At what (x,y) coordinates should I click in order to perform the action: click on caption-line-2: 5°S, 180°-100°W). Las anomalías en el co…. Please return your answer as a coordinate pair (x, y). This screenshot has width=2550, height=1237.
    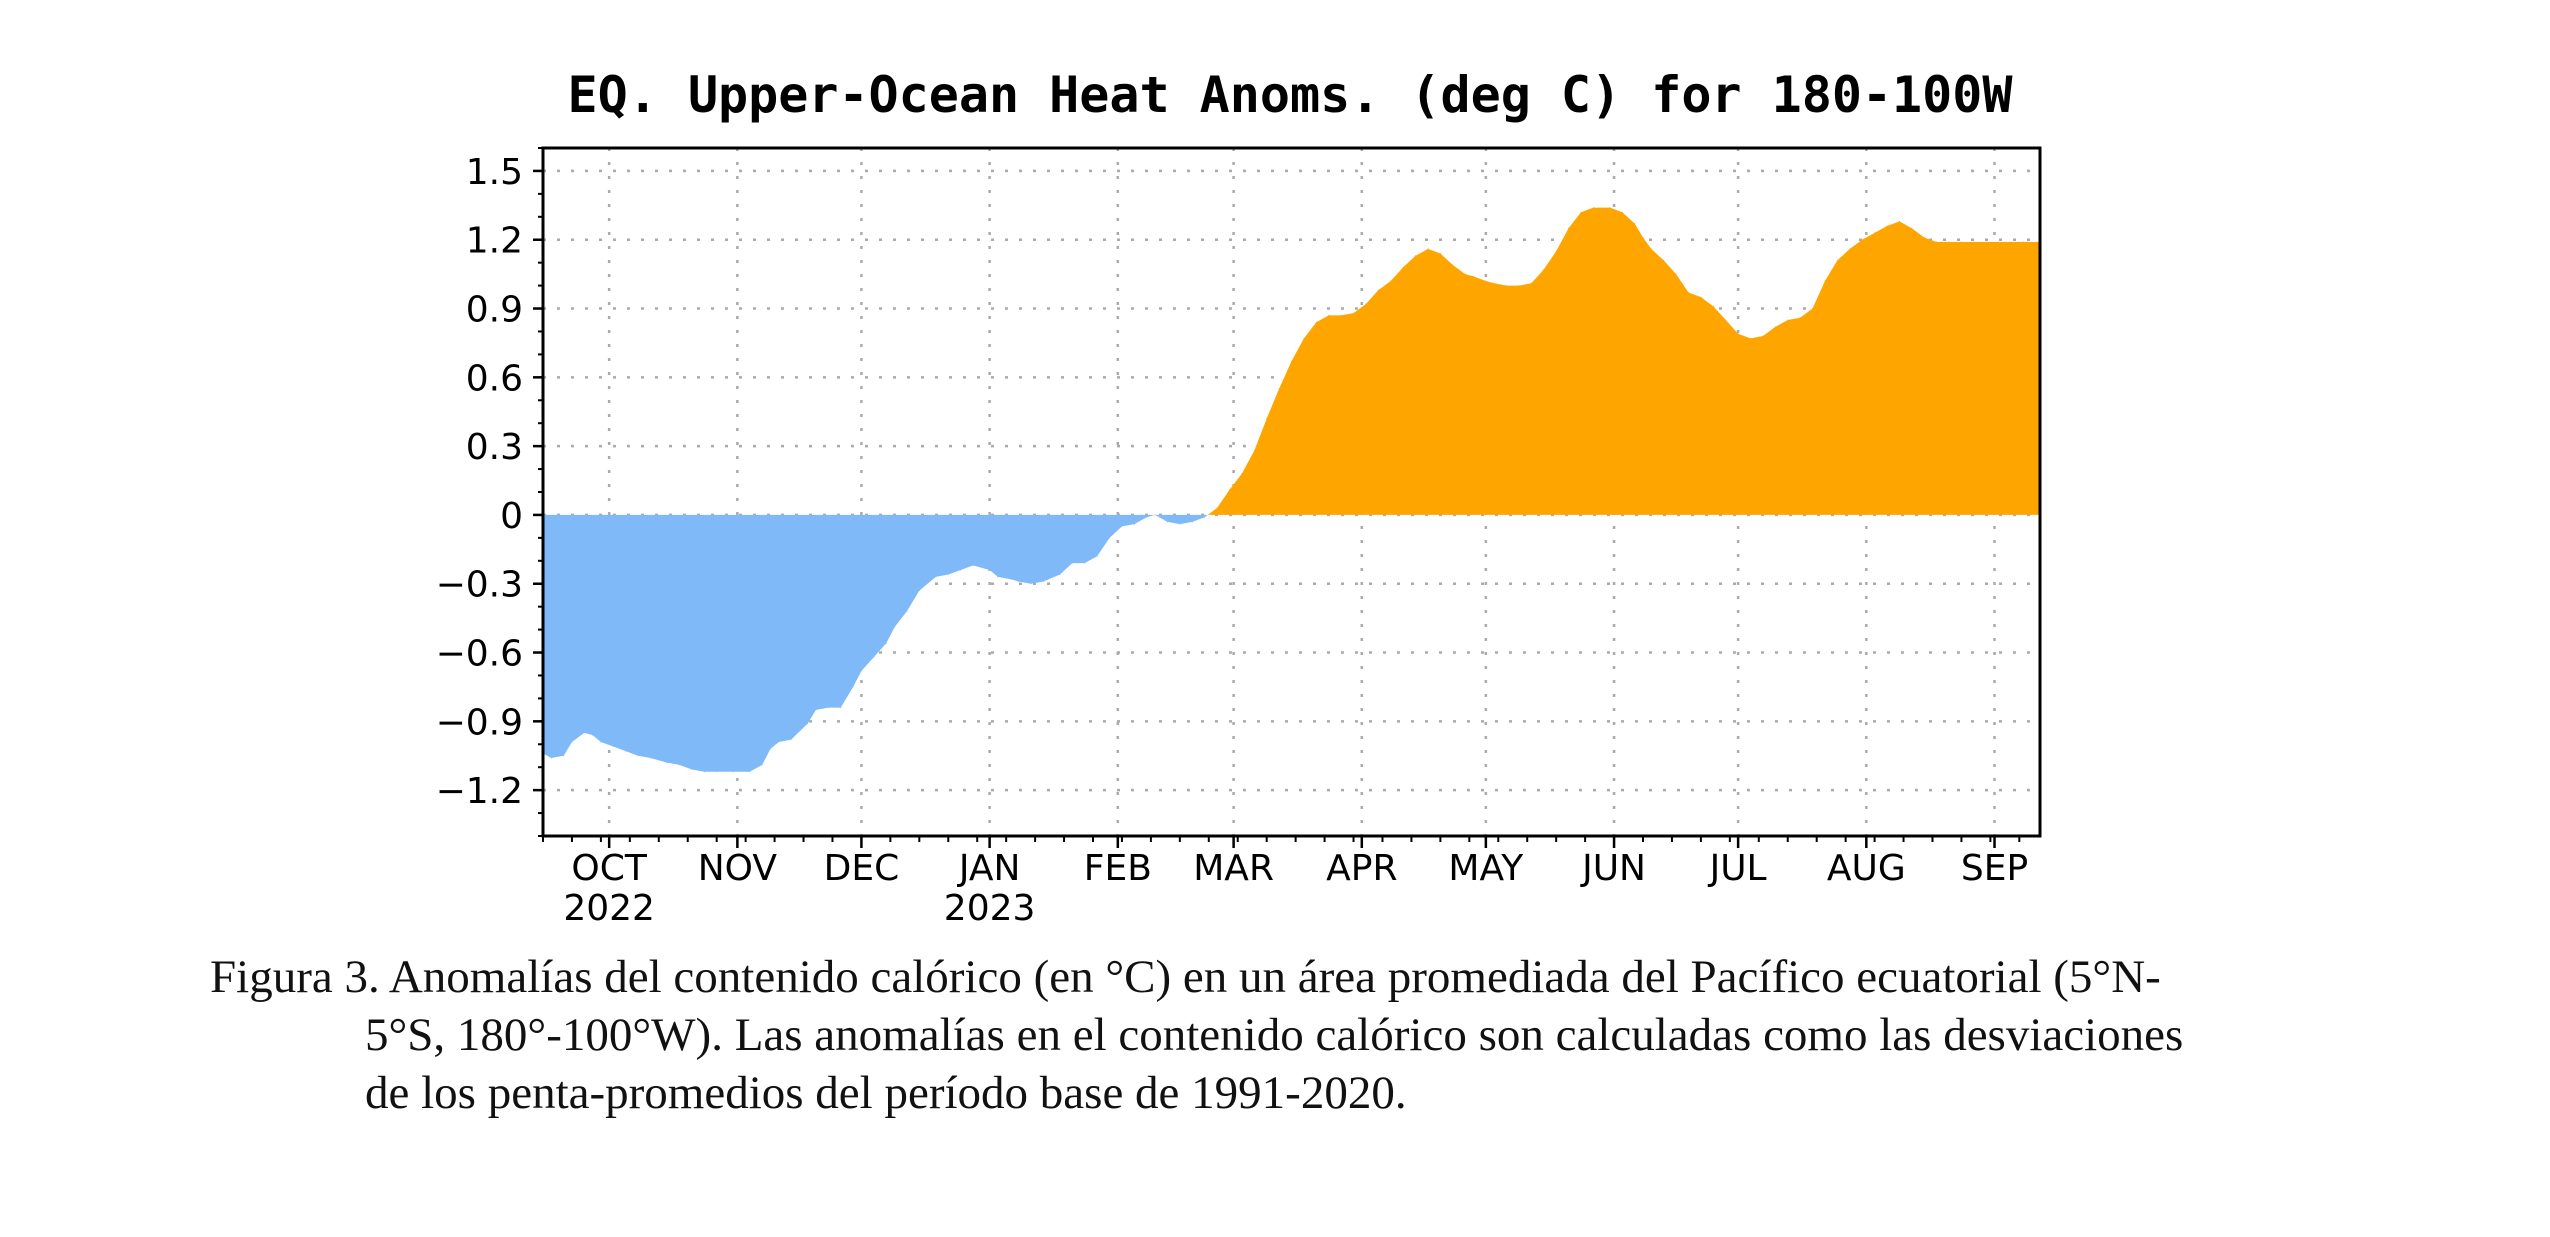
    Looking at the image, I should click on (1274, 1035).